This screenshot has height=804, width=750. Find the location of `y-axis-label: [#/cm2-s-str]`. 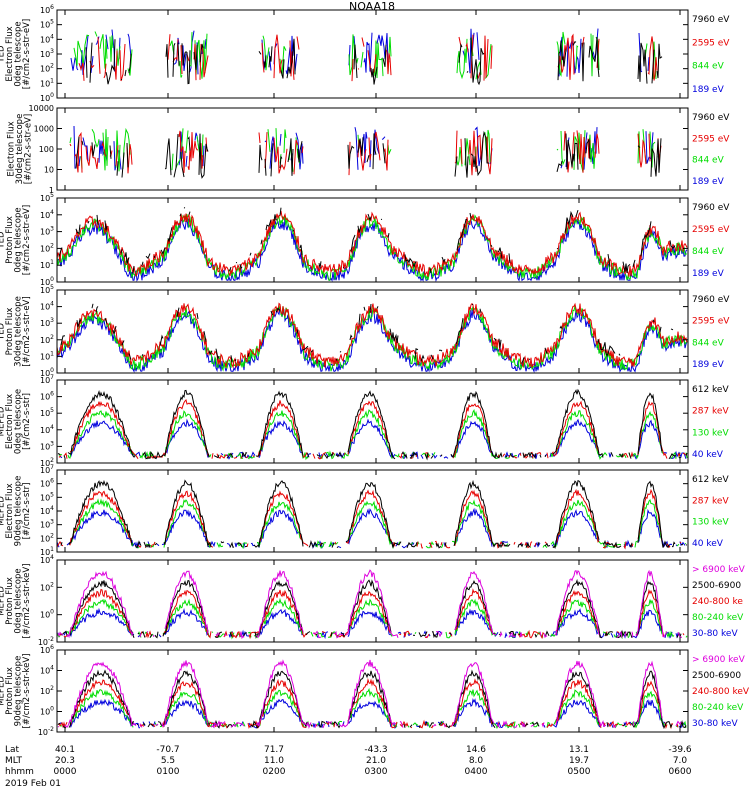

y-axis-label: [#/cm2-s-str] is located at coordinates (27, 511).